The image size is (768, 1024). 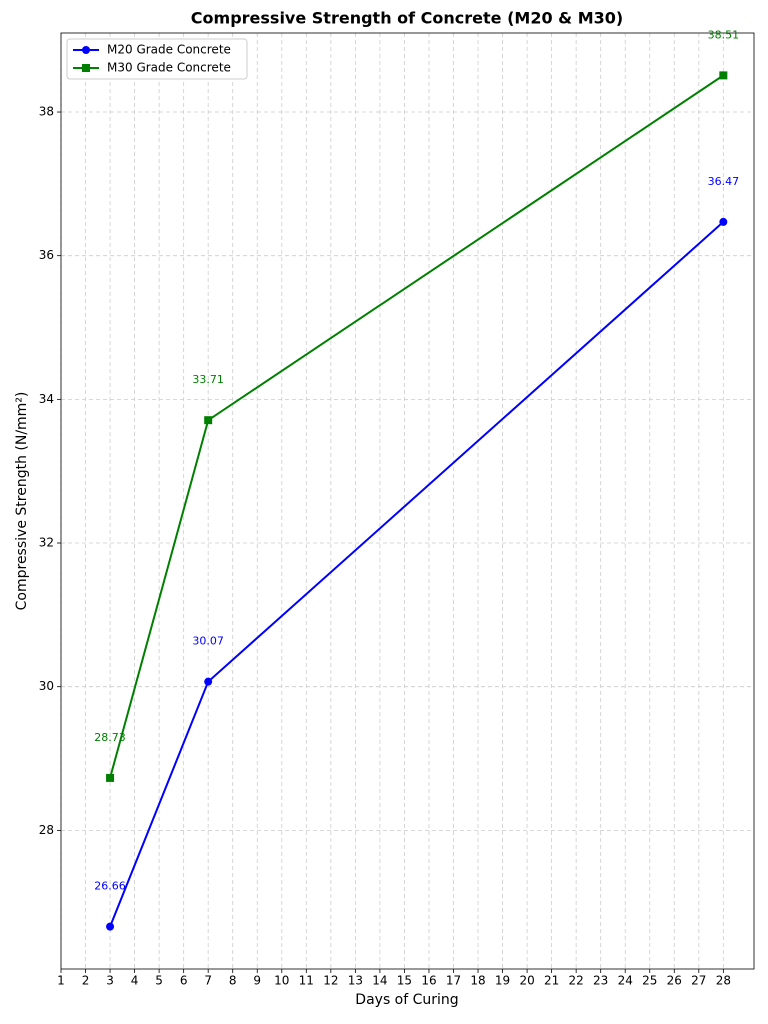 I want to click on y-tick-label: 38, so click(x=46, y=112).